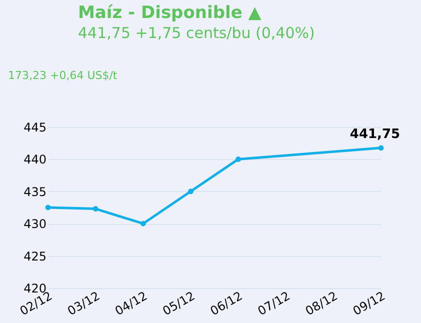  What do you see at coordinates (35, 127) in the screenshot?
I see `y-tick-label: 445` at bounding box center [35, 127].